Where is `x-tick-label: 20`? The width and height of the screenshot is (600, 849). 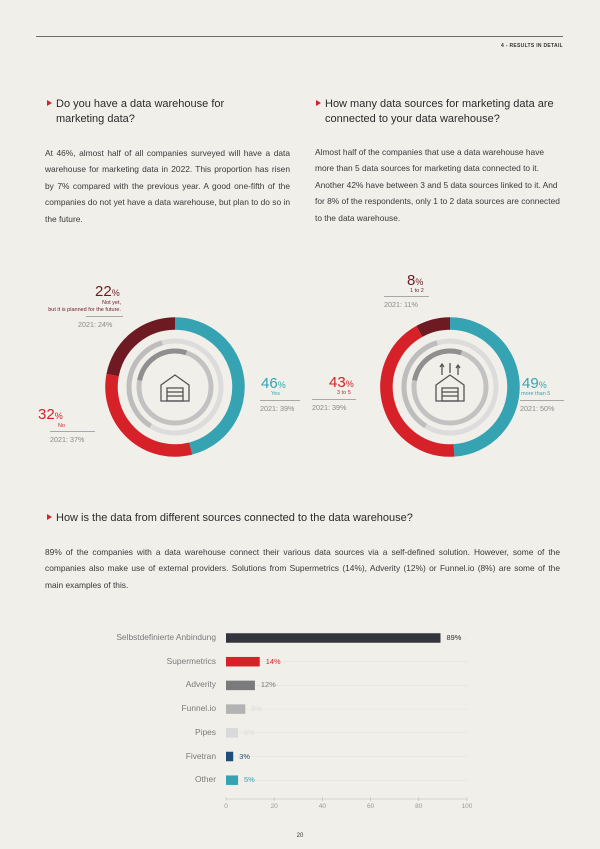
x-tick-label: 20 is located at coordinates (274, 806).